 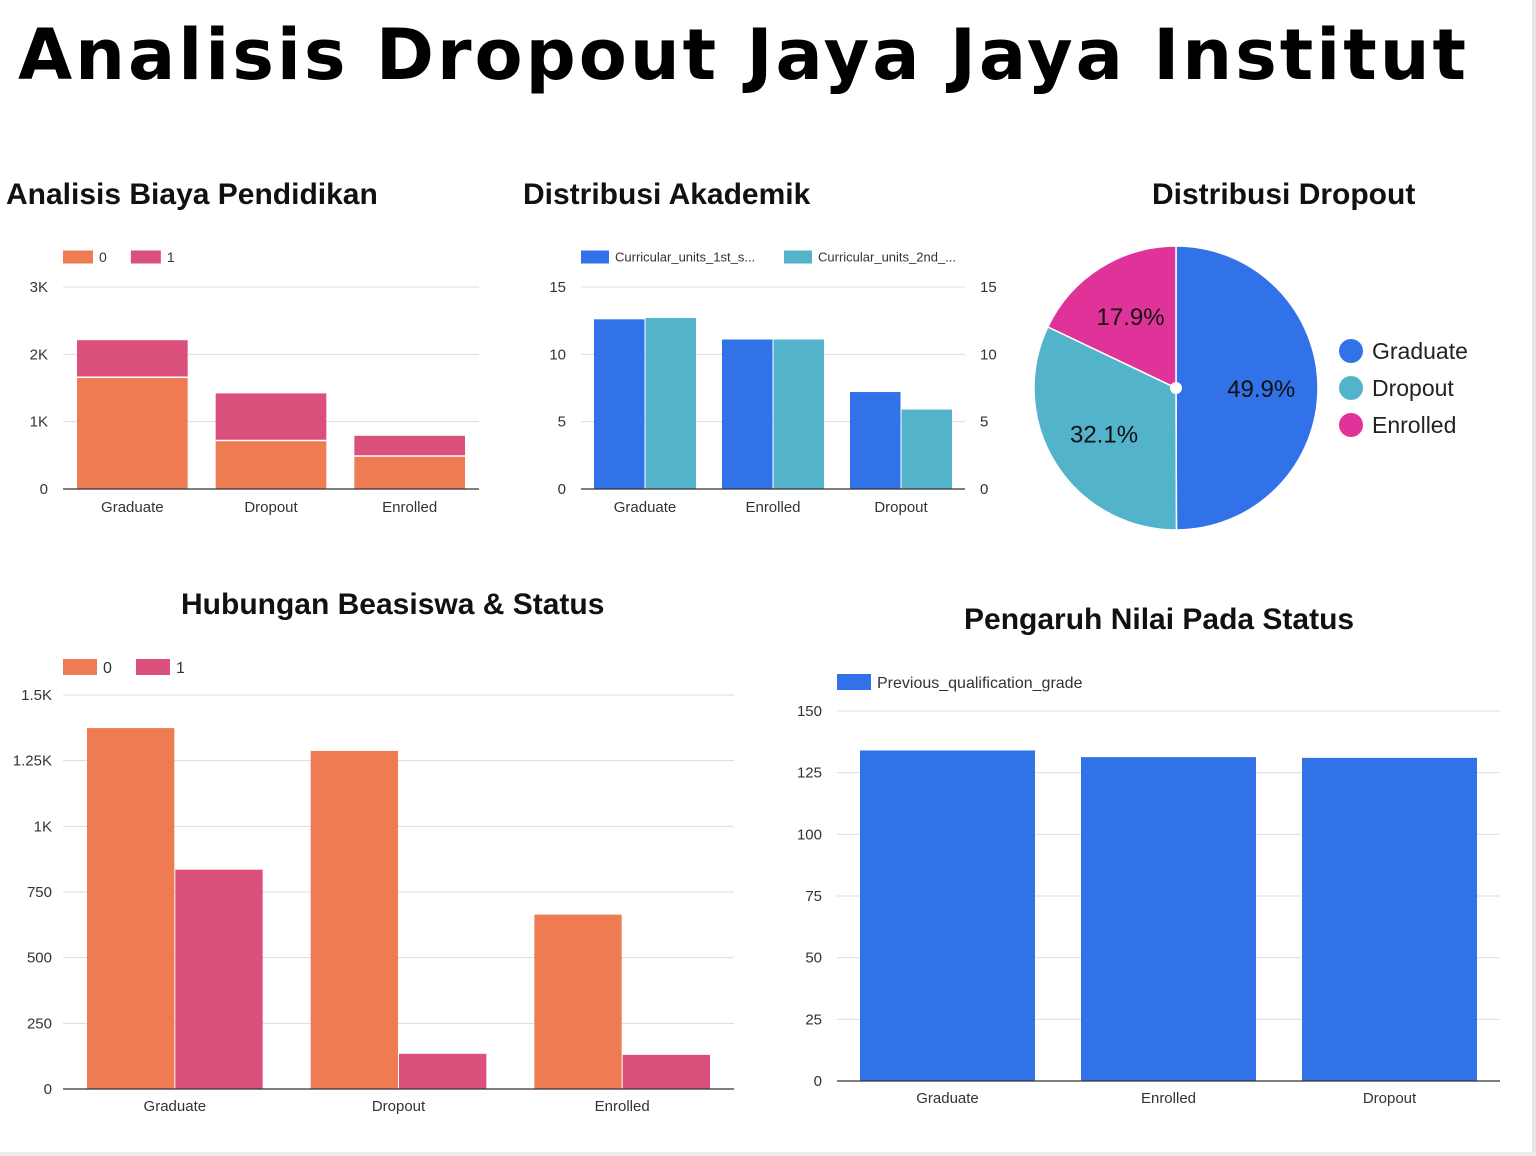 I want to click on nilai-legend-label: Previous_qualification_grade, so click(x=980, y=683).